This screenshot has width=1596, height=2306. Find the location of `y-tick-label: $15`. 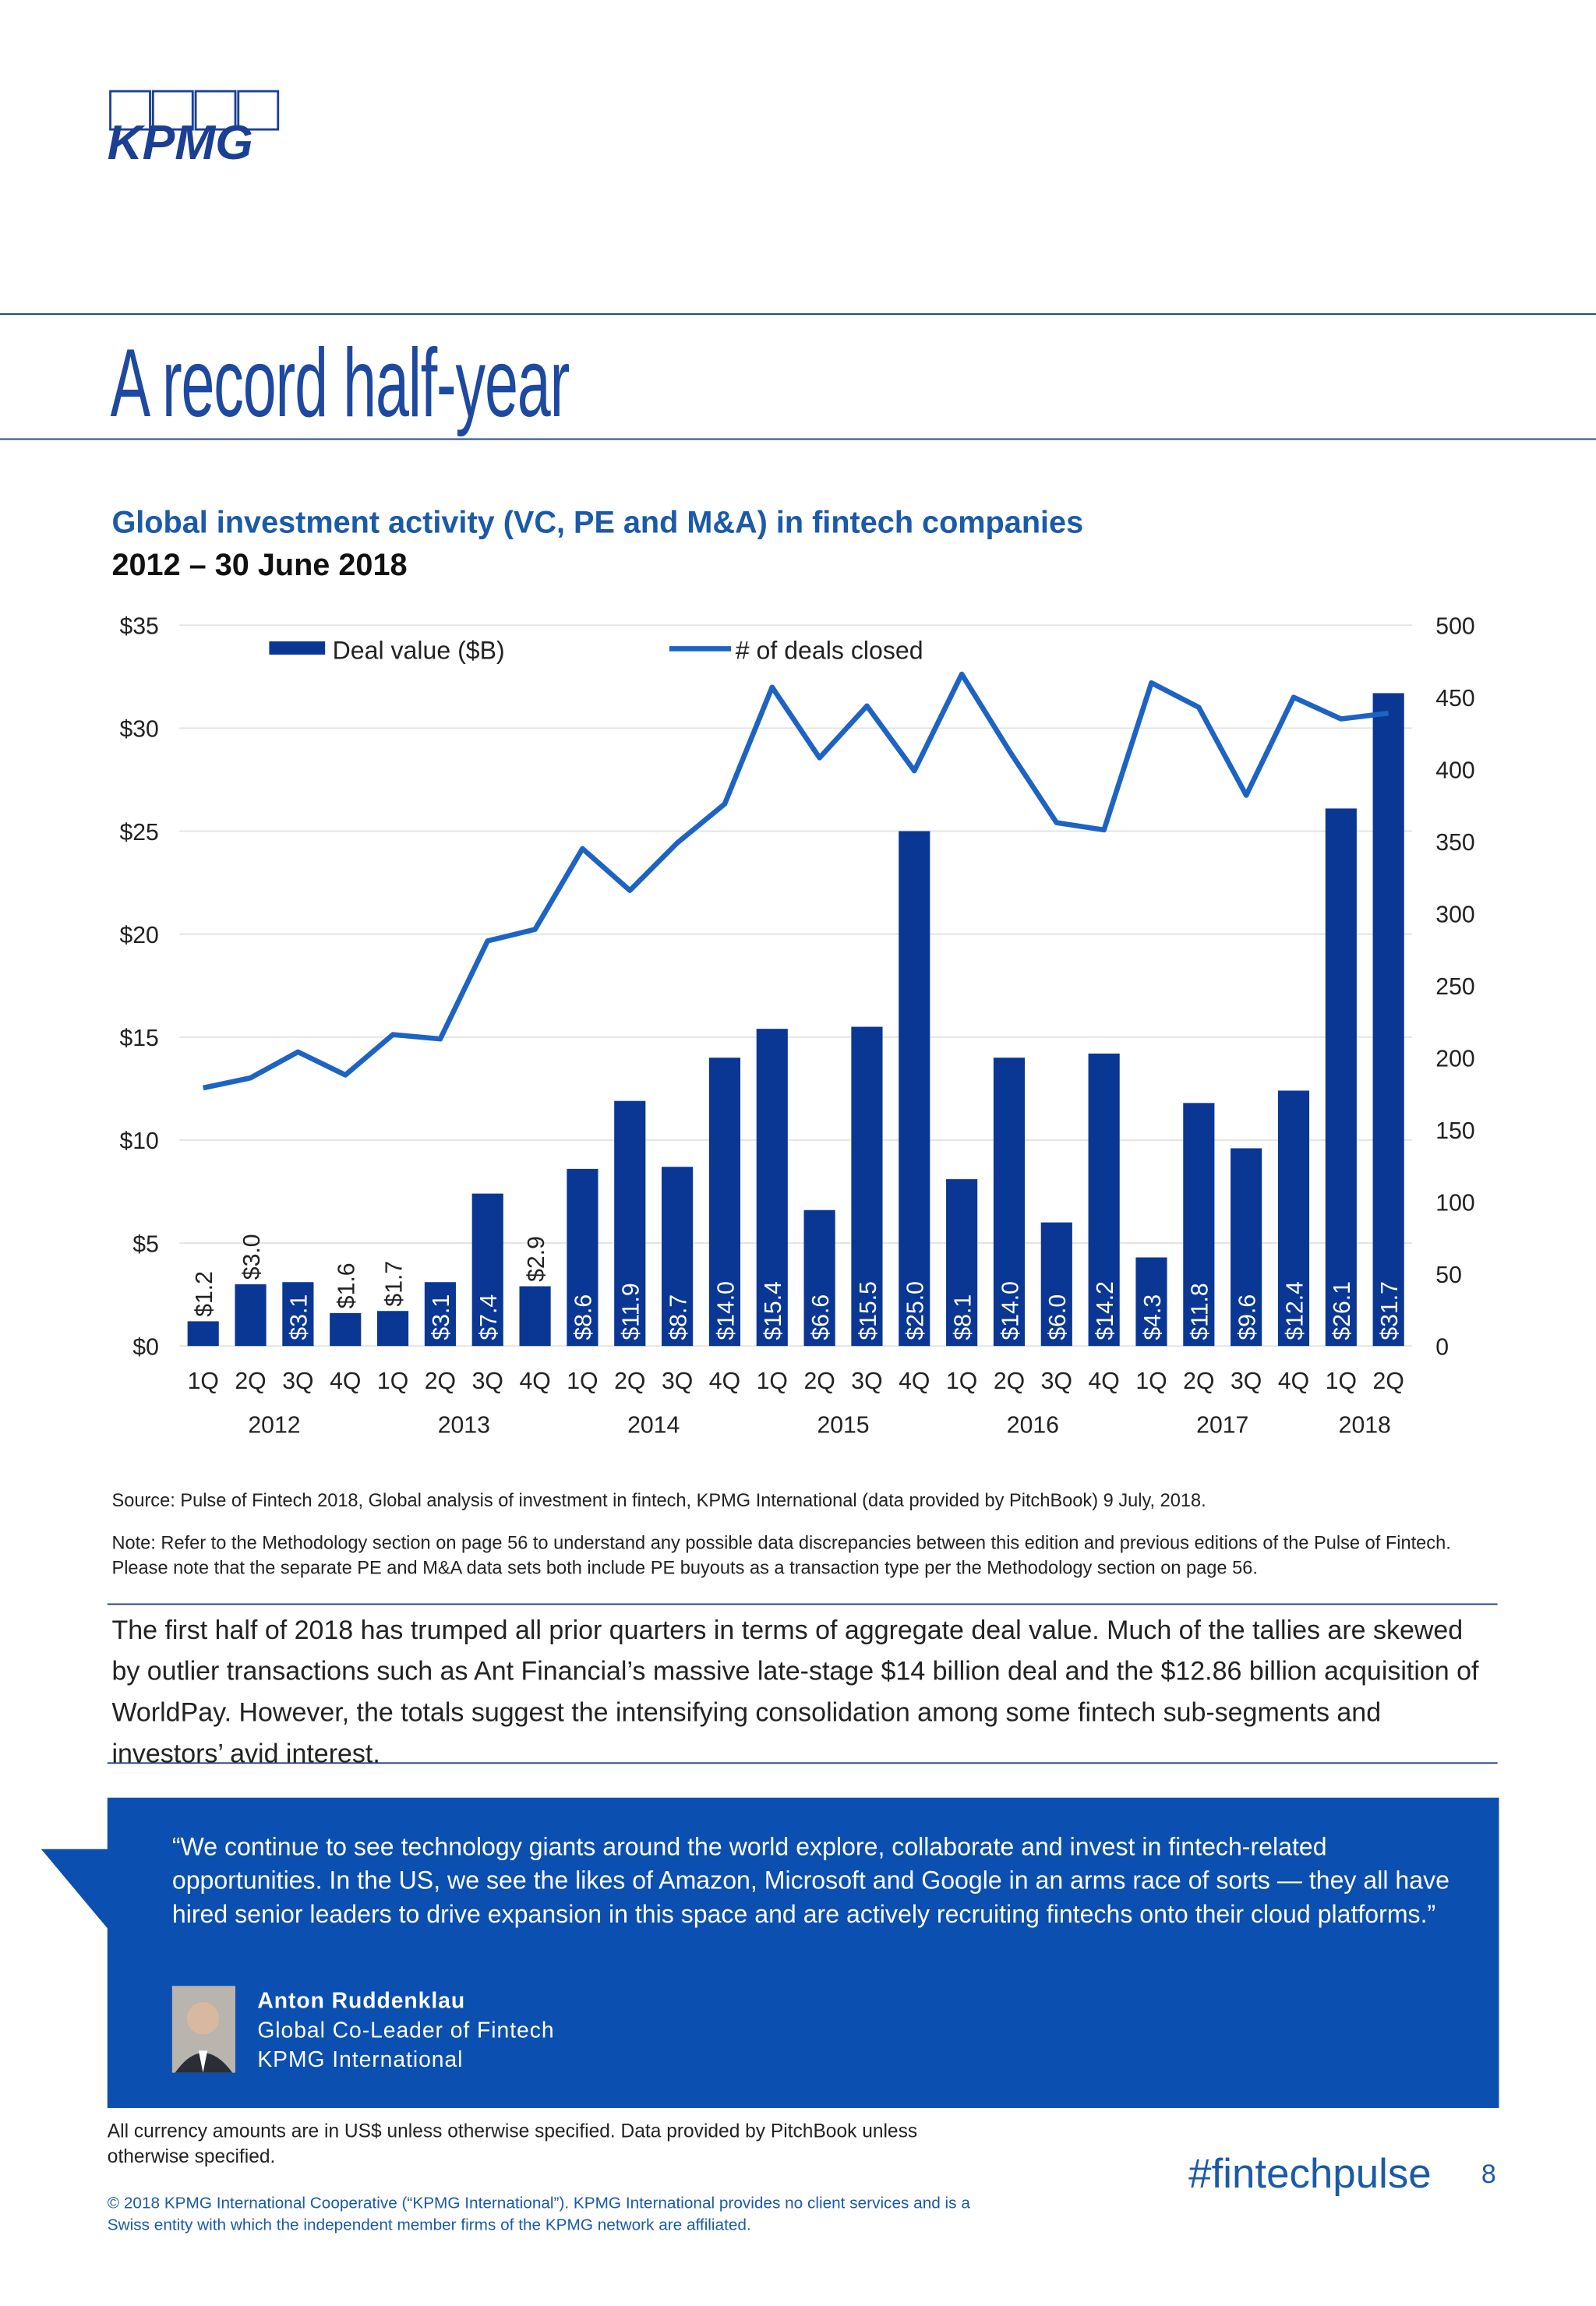

y-tick-label: $15 is located at coordinates (138, 1038).